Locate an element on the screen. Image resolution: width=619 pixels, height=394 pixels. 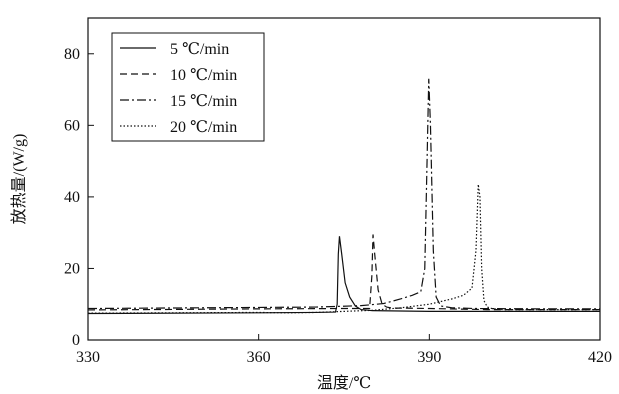
legend-label: 20 ℃/min is located at coordinates (203, 127).